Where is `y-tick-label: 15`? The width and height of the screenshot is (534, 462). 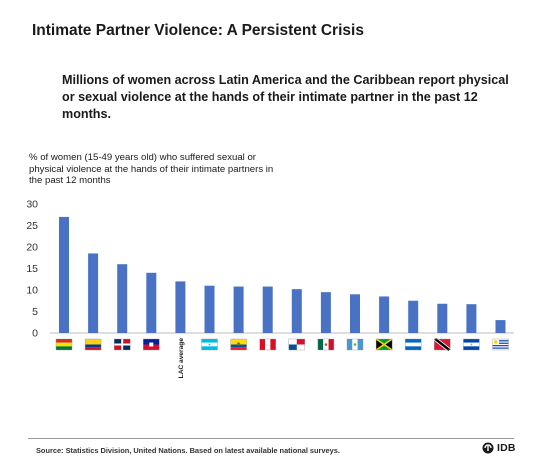 y-tick-label: 15 is located at coordinates (32, 269).